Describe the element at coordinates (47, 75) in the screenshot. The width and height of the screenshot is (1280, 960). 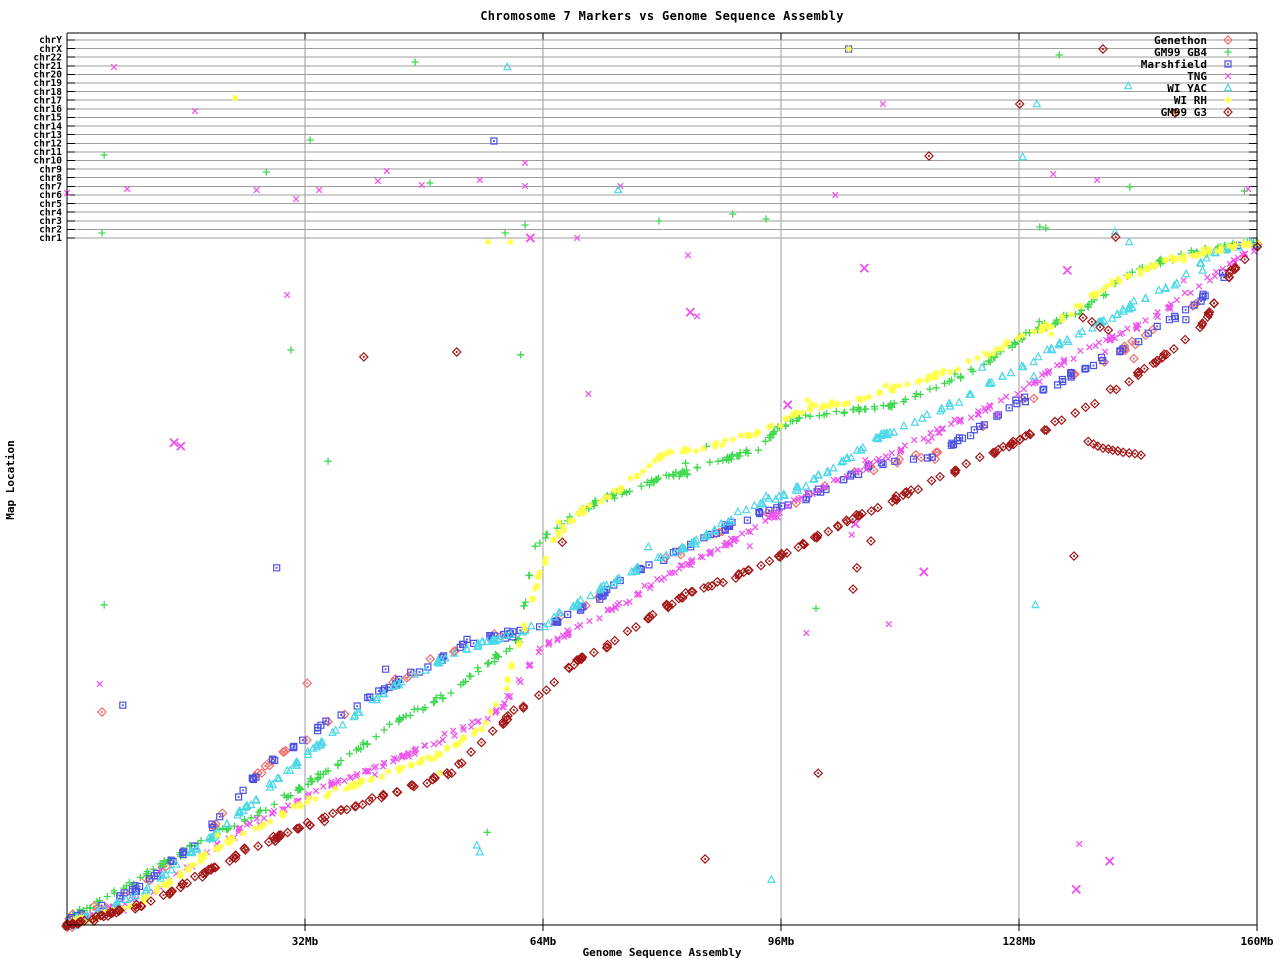
I see `chr-label-chr20: chr20` at that location.